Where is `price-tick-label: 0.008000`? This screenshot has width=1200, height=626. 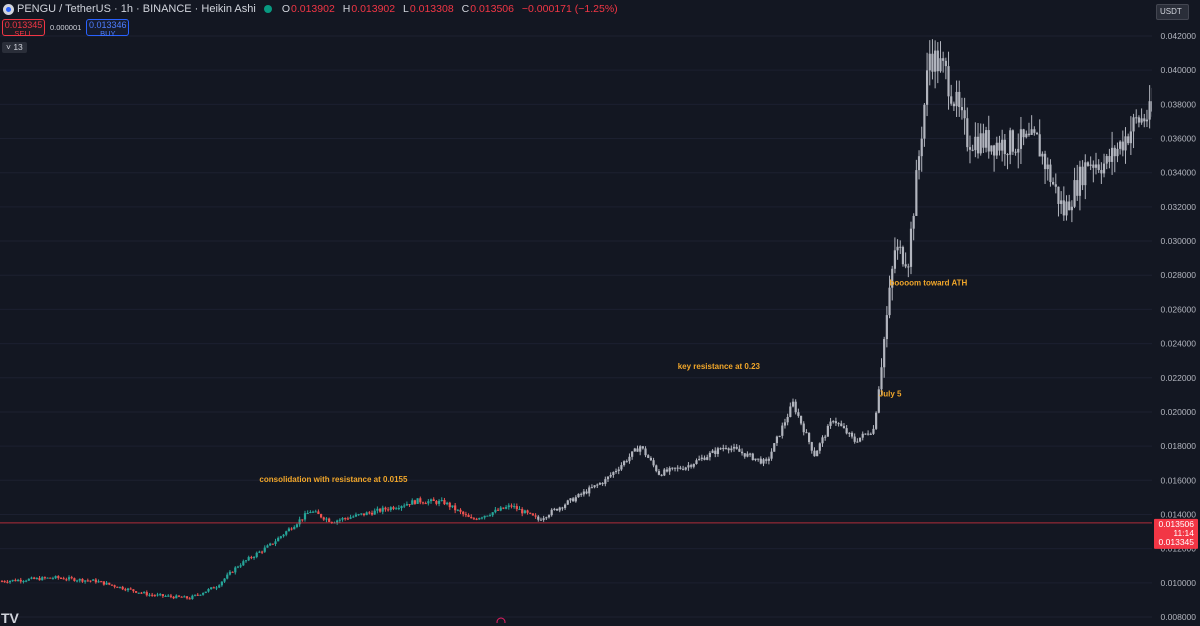 price-tick-label: 0.008000 is located at coordinates (1179, 617).